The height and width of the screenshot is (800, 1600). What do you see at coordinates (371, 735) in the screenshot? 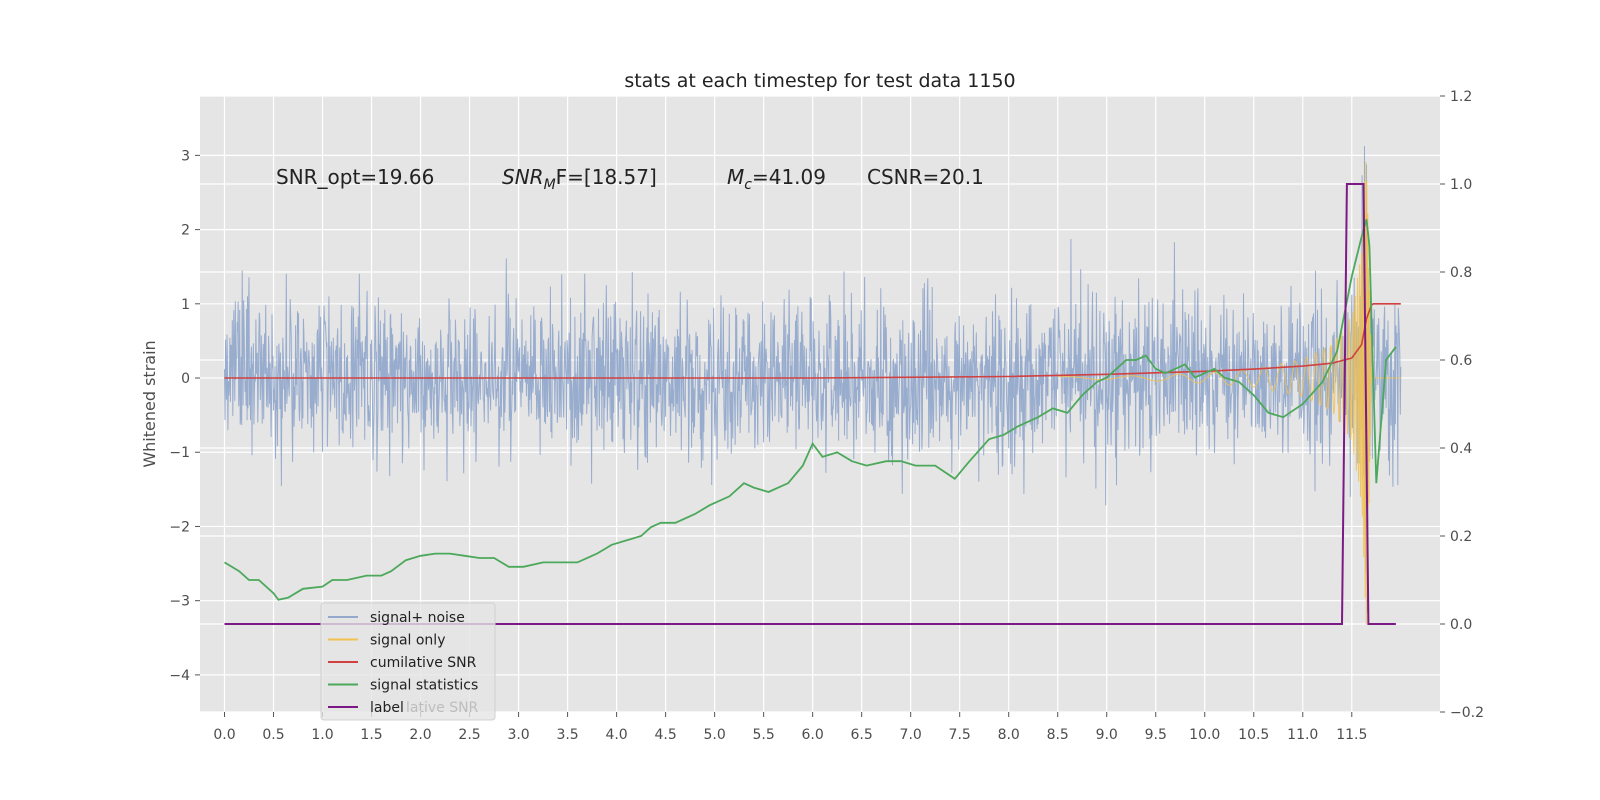
I see `x-tick-label: 1.5` at bounding box center [371, 735].